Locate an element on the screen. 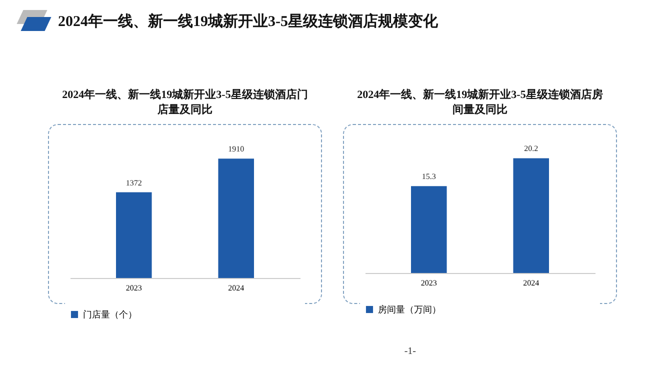 This screenshot has height=366, width=650. chart-title: 2024年一线、新一线19城新开业3-5星级连锁酒店房间量及同比 is located at coordinates (480, 103).